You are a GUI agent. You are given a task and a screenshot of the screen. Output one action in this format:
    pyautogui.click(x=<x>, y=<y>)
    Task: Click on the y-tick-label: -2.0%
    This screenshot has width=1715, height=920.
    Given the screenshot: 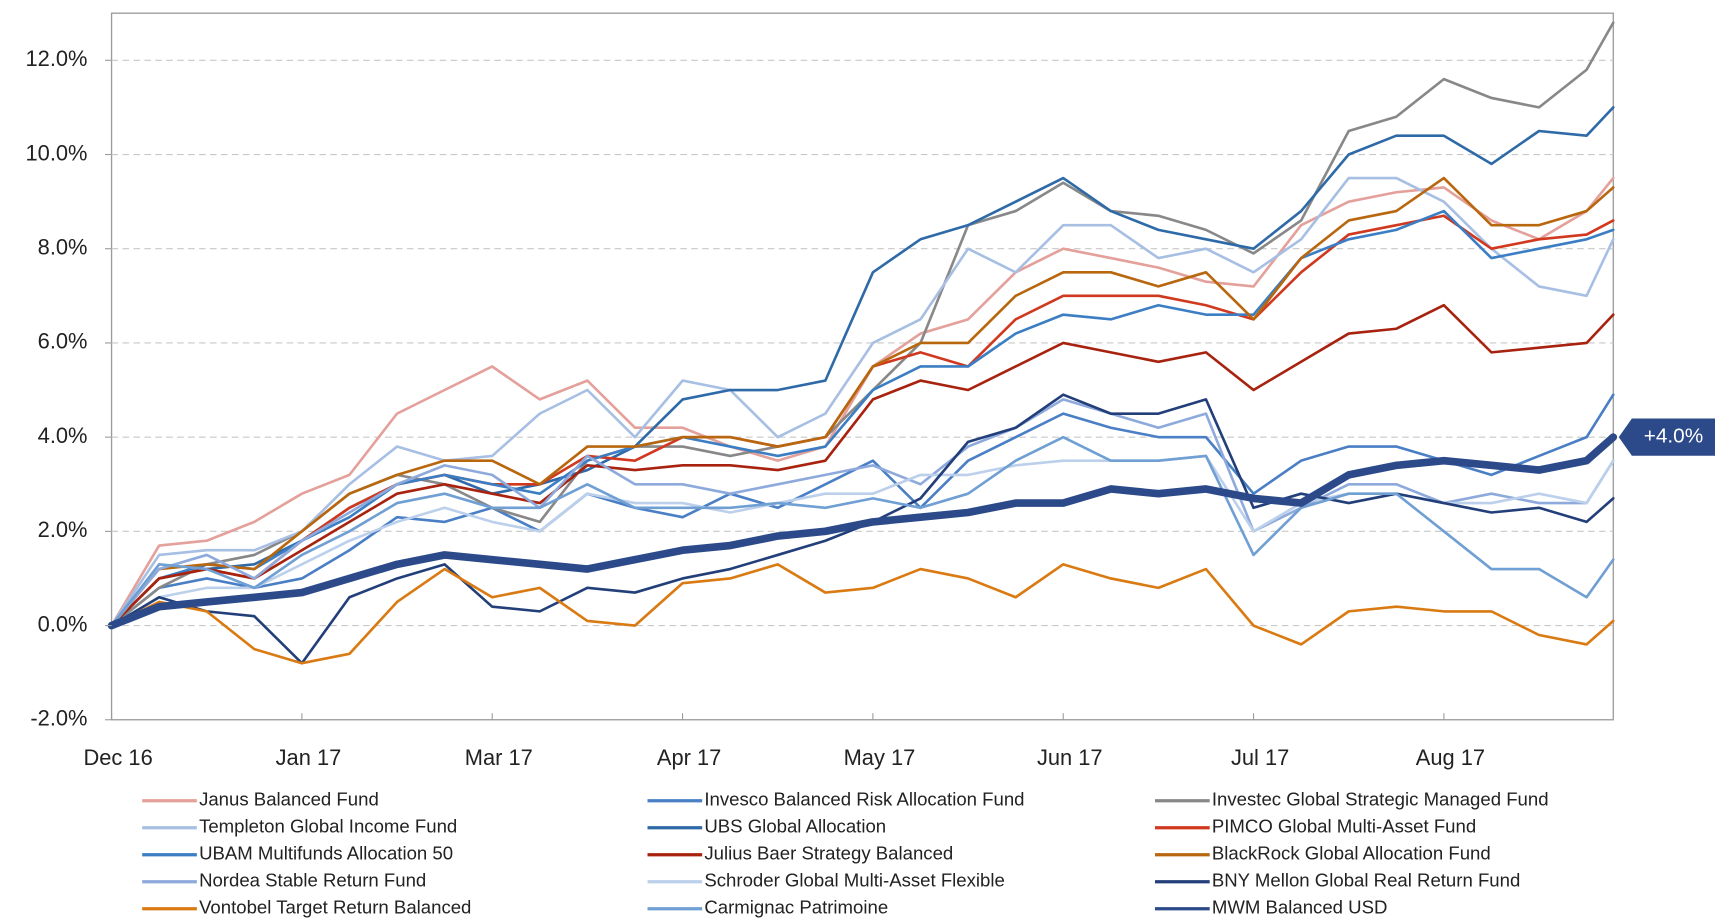 What is the action you would take?
    pyautogui.click(x=58, y=718)
    